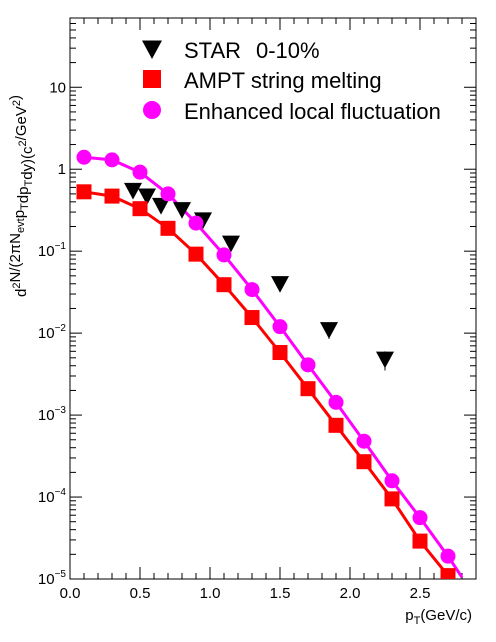 The height and width of the screenshot is (642, 496). Describe the element at coordinates (52, 414) in the screenshot. I see `y-tick-label: 10⁻³` at that location.